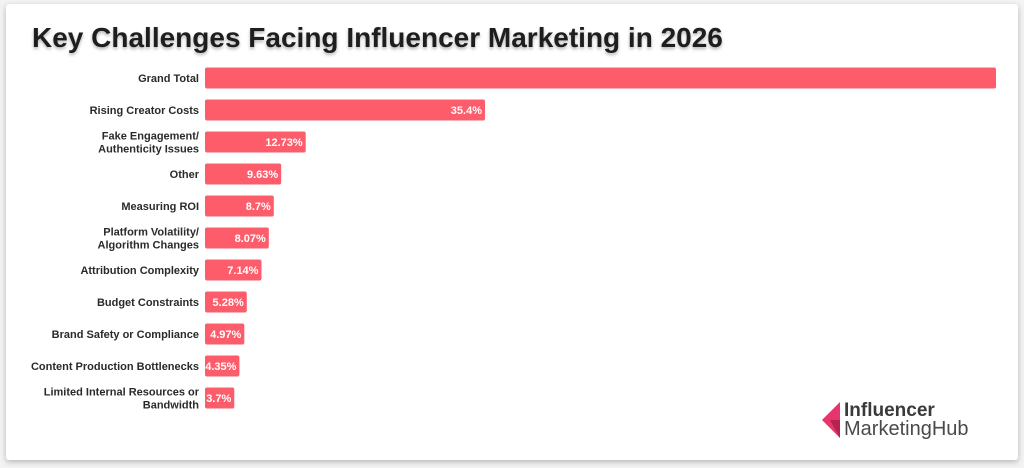 This screenshot has height=468, width=1024. Describe the element at coordinates (906, 429) in the screenshot. I see `logo-line2: MarketingHub` at that location.